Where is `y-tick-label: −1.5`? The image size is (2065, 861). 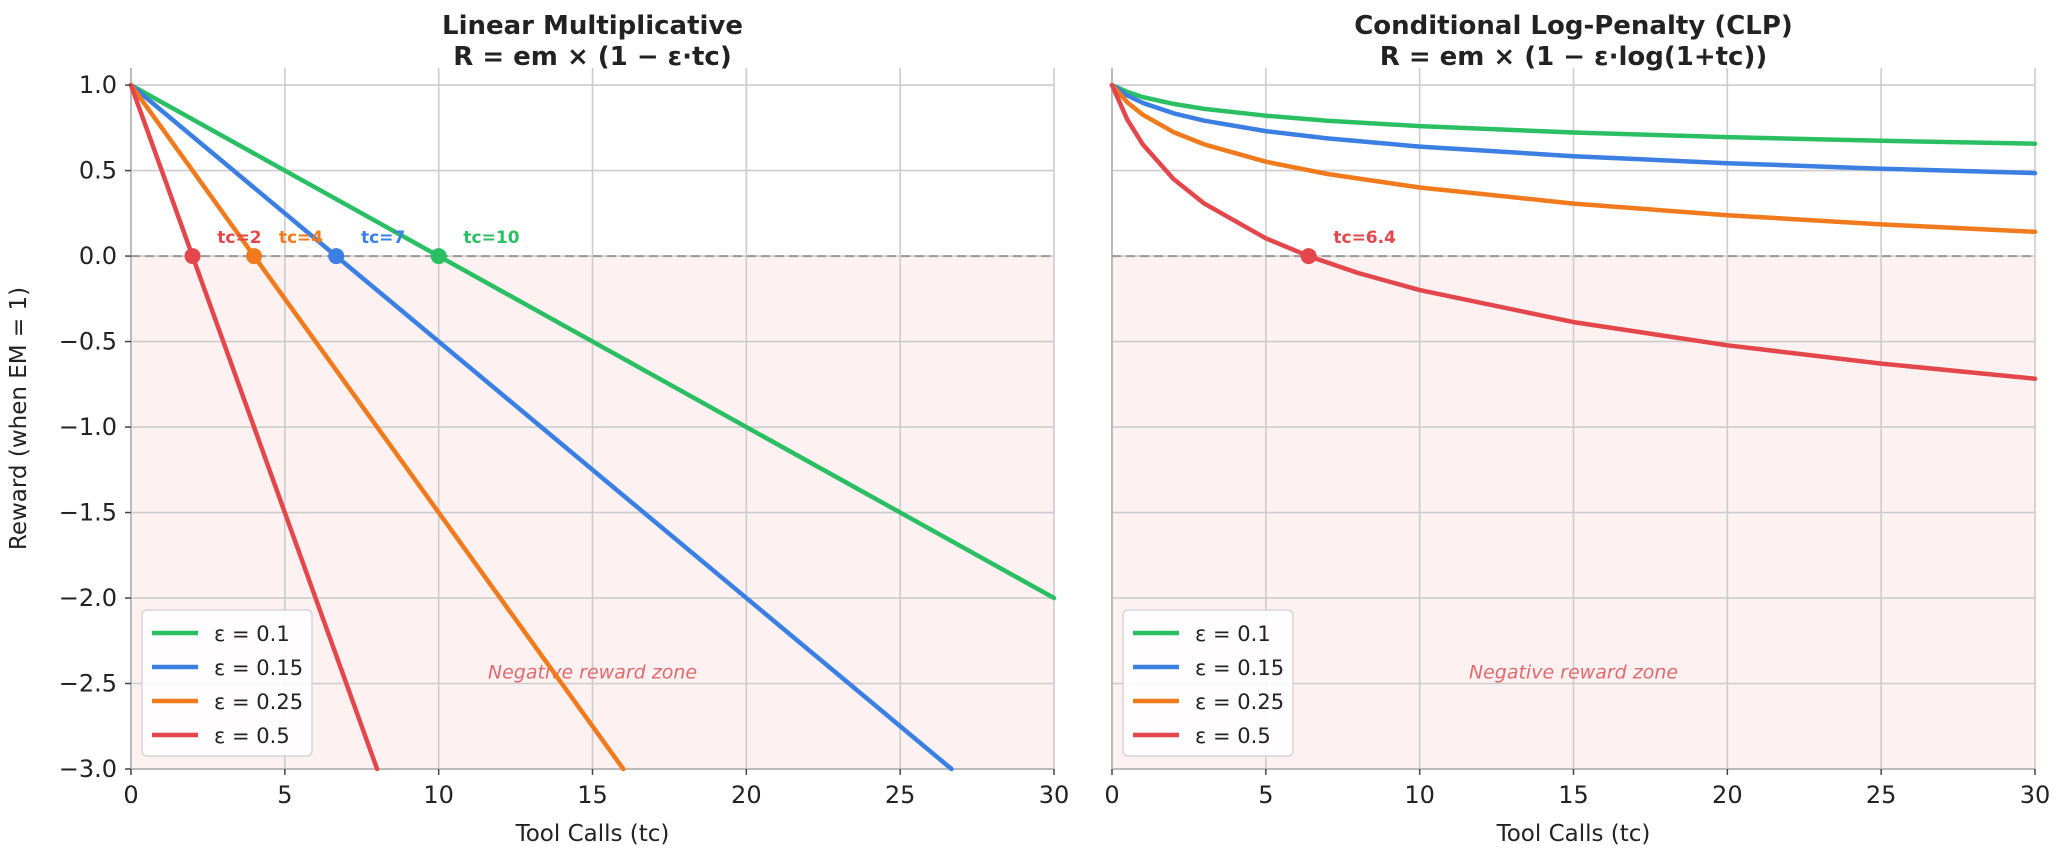
y-tick-label: −1.5 is located at coordinates (88, 513).